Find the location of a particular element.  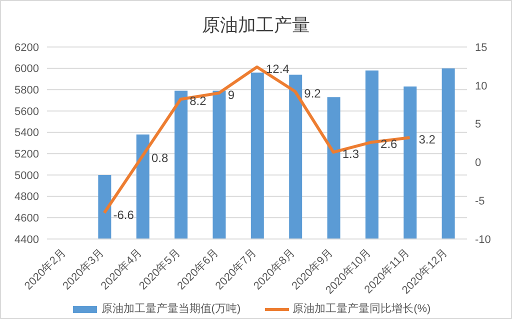

data-label: 8.2 is located at coordinates (198, 101).